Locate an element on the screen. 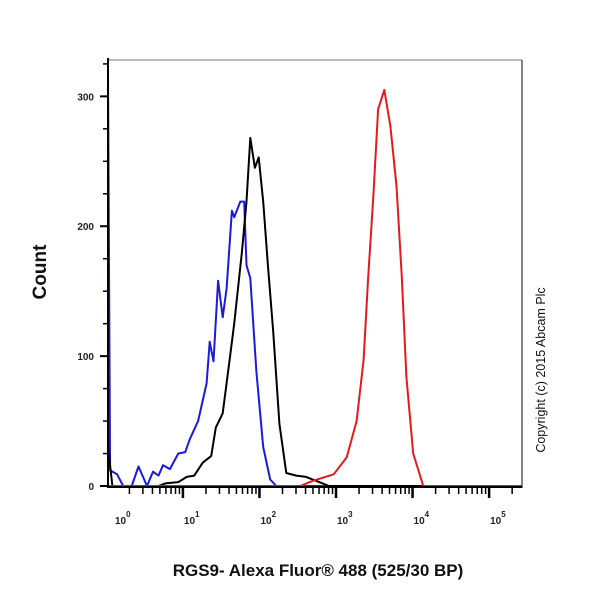 The height and width of the screenshot is (600, 600). y-tick-label: 200 is located at coordinates (85, 227).